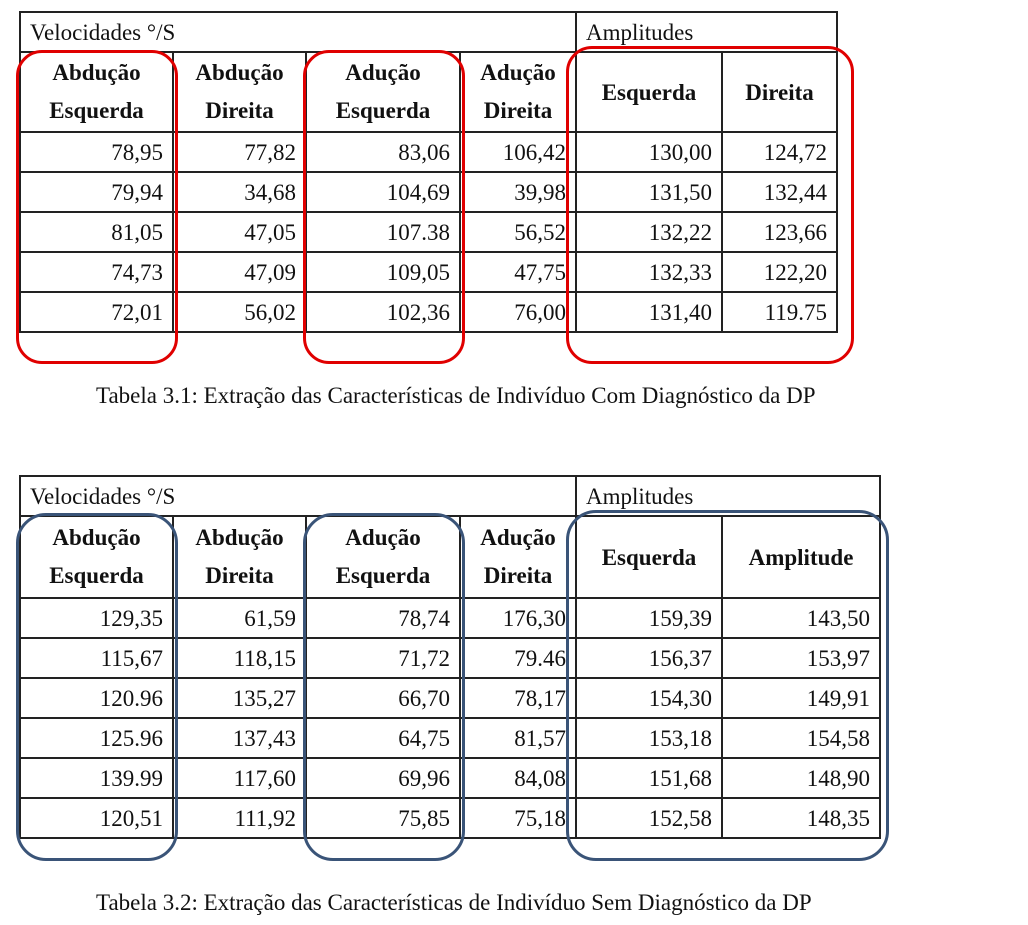 This screenshot has width=1028, height=925. What do you see at coordinates (801, 618) in the screenshot?
I see `table-cell: 143,50` at bounding box center [801, 618].